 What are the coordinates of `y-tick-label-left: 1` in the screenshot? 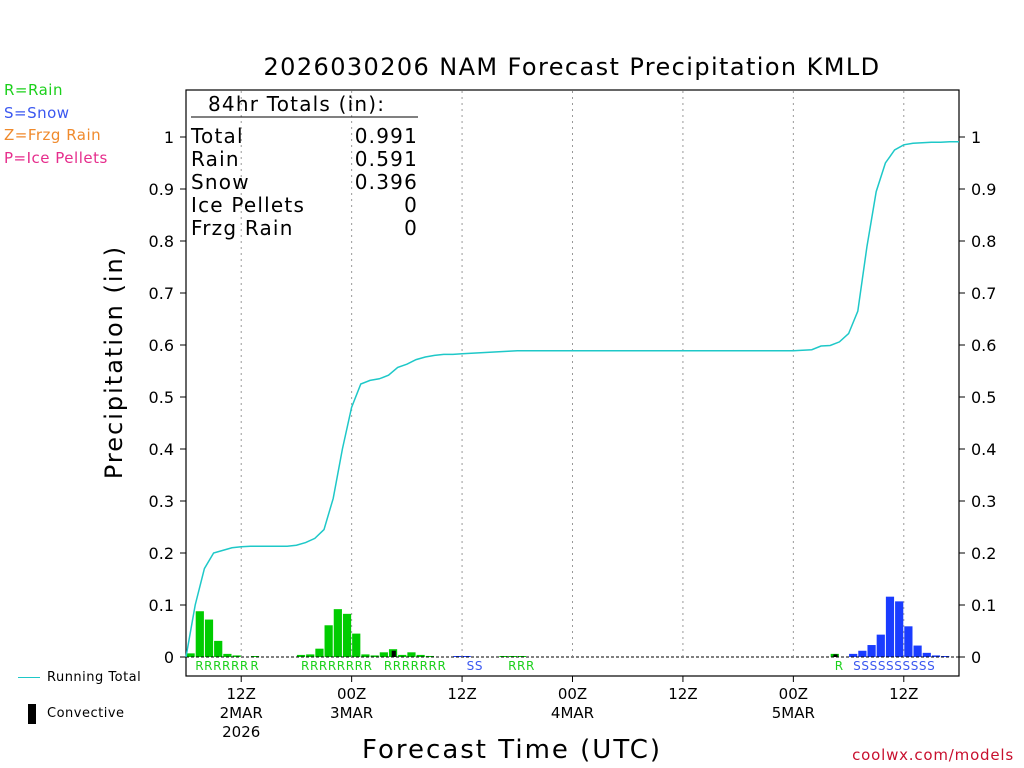 It's located at (169, 137).